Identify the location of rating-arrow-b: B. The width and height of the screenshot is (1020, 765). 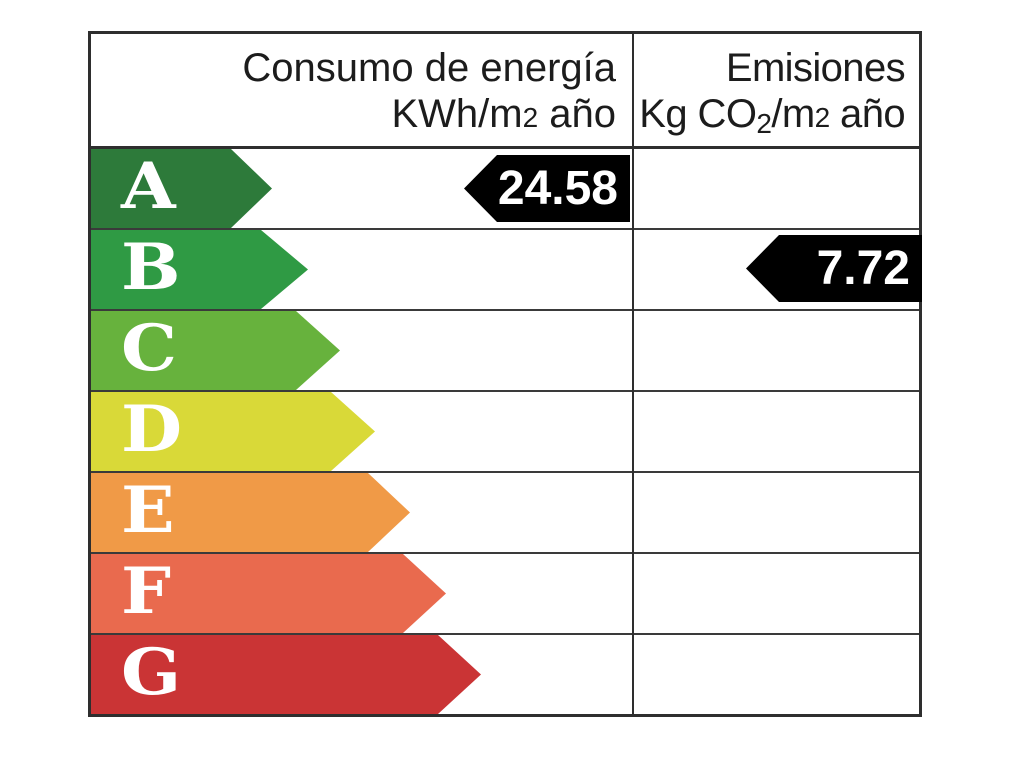
(199, 269).